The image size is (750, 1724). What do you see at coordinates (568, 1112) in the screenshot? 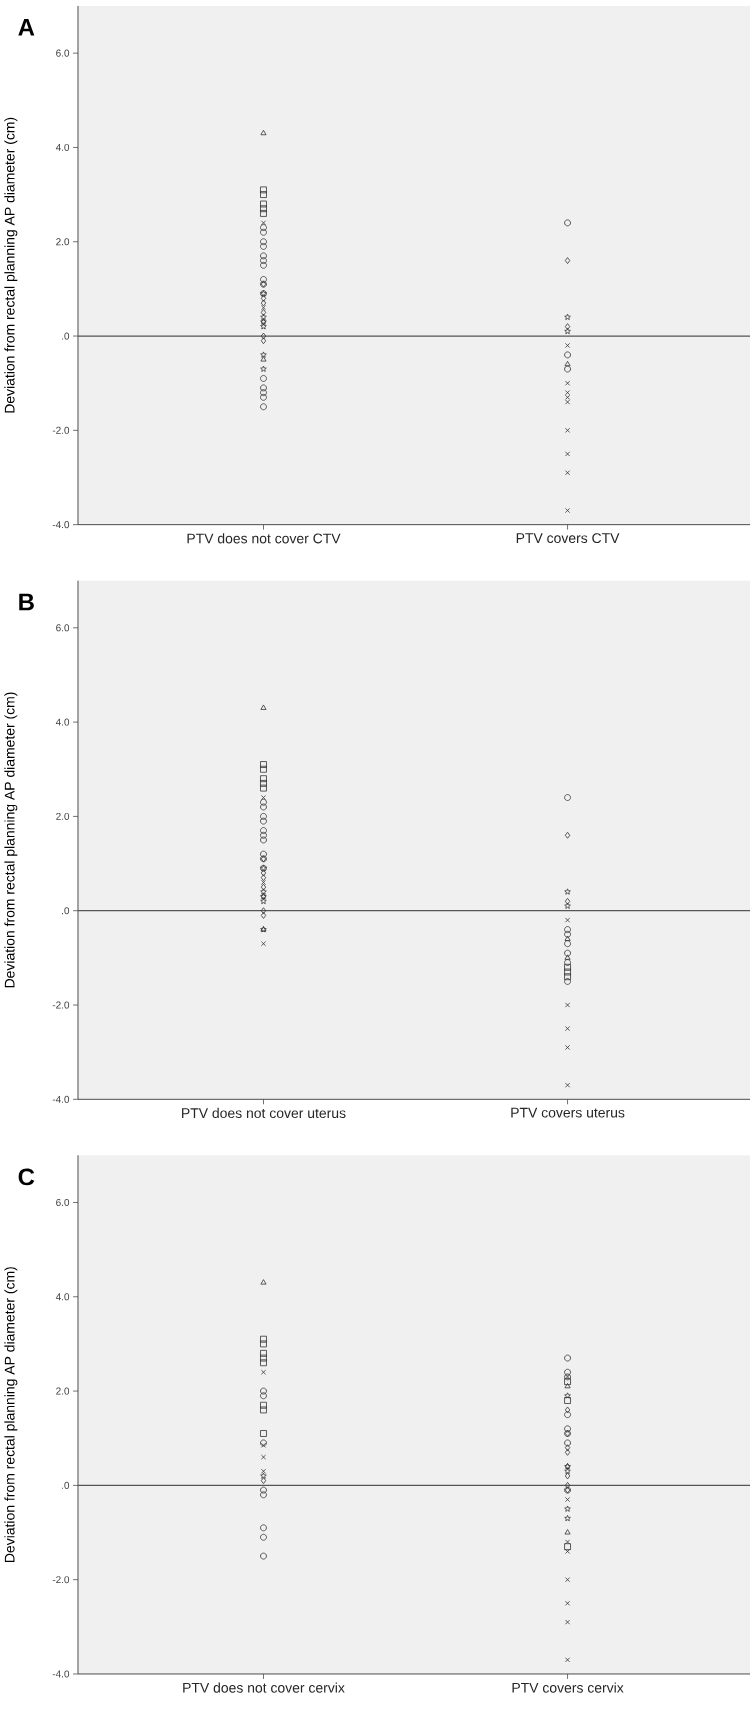
I see `x-tick-label: PTV covers uterus` at bounding box center [568, 1112].